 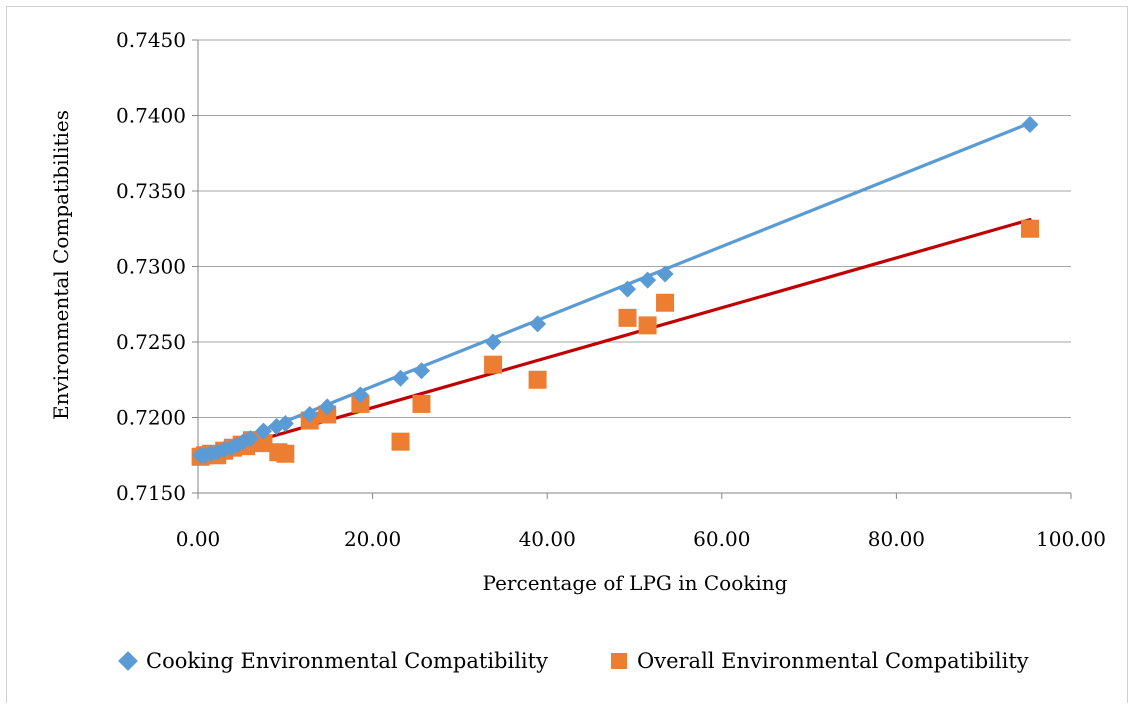 I want to click on x-tick-label: 20.00, so click(x=372, y=539).